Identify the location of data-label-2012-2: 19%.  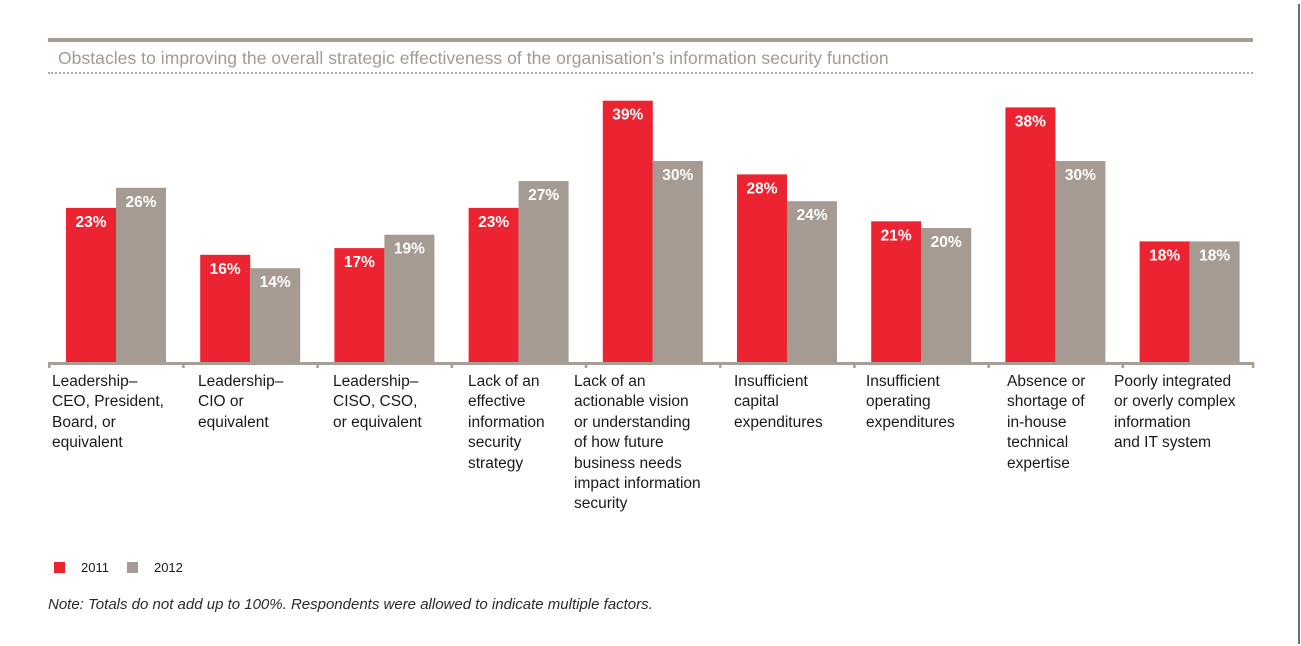
(409, 249).